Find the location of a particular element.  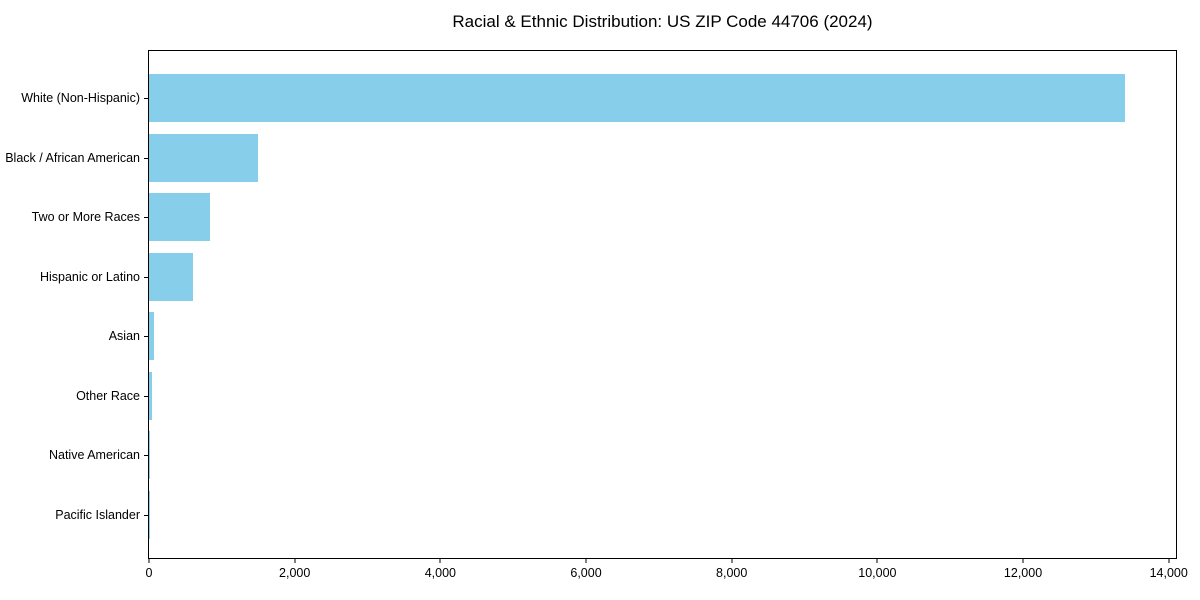

bar-hispanic-or-latino is located at coordinates (171, 276).